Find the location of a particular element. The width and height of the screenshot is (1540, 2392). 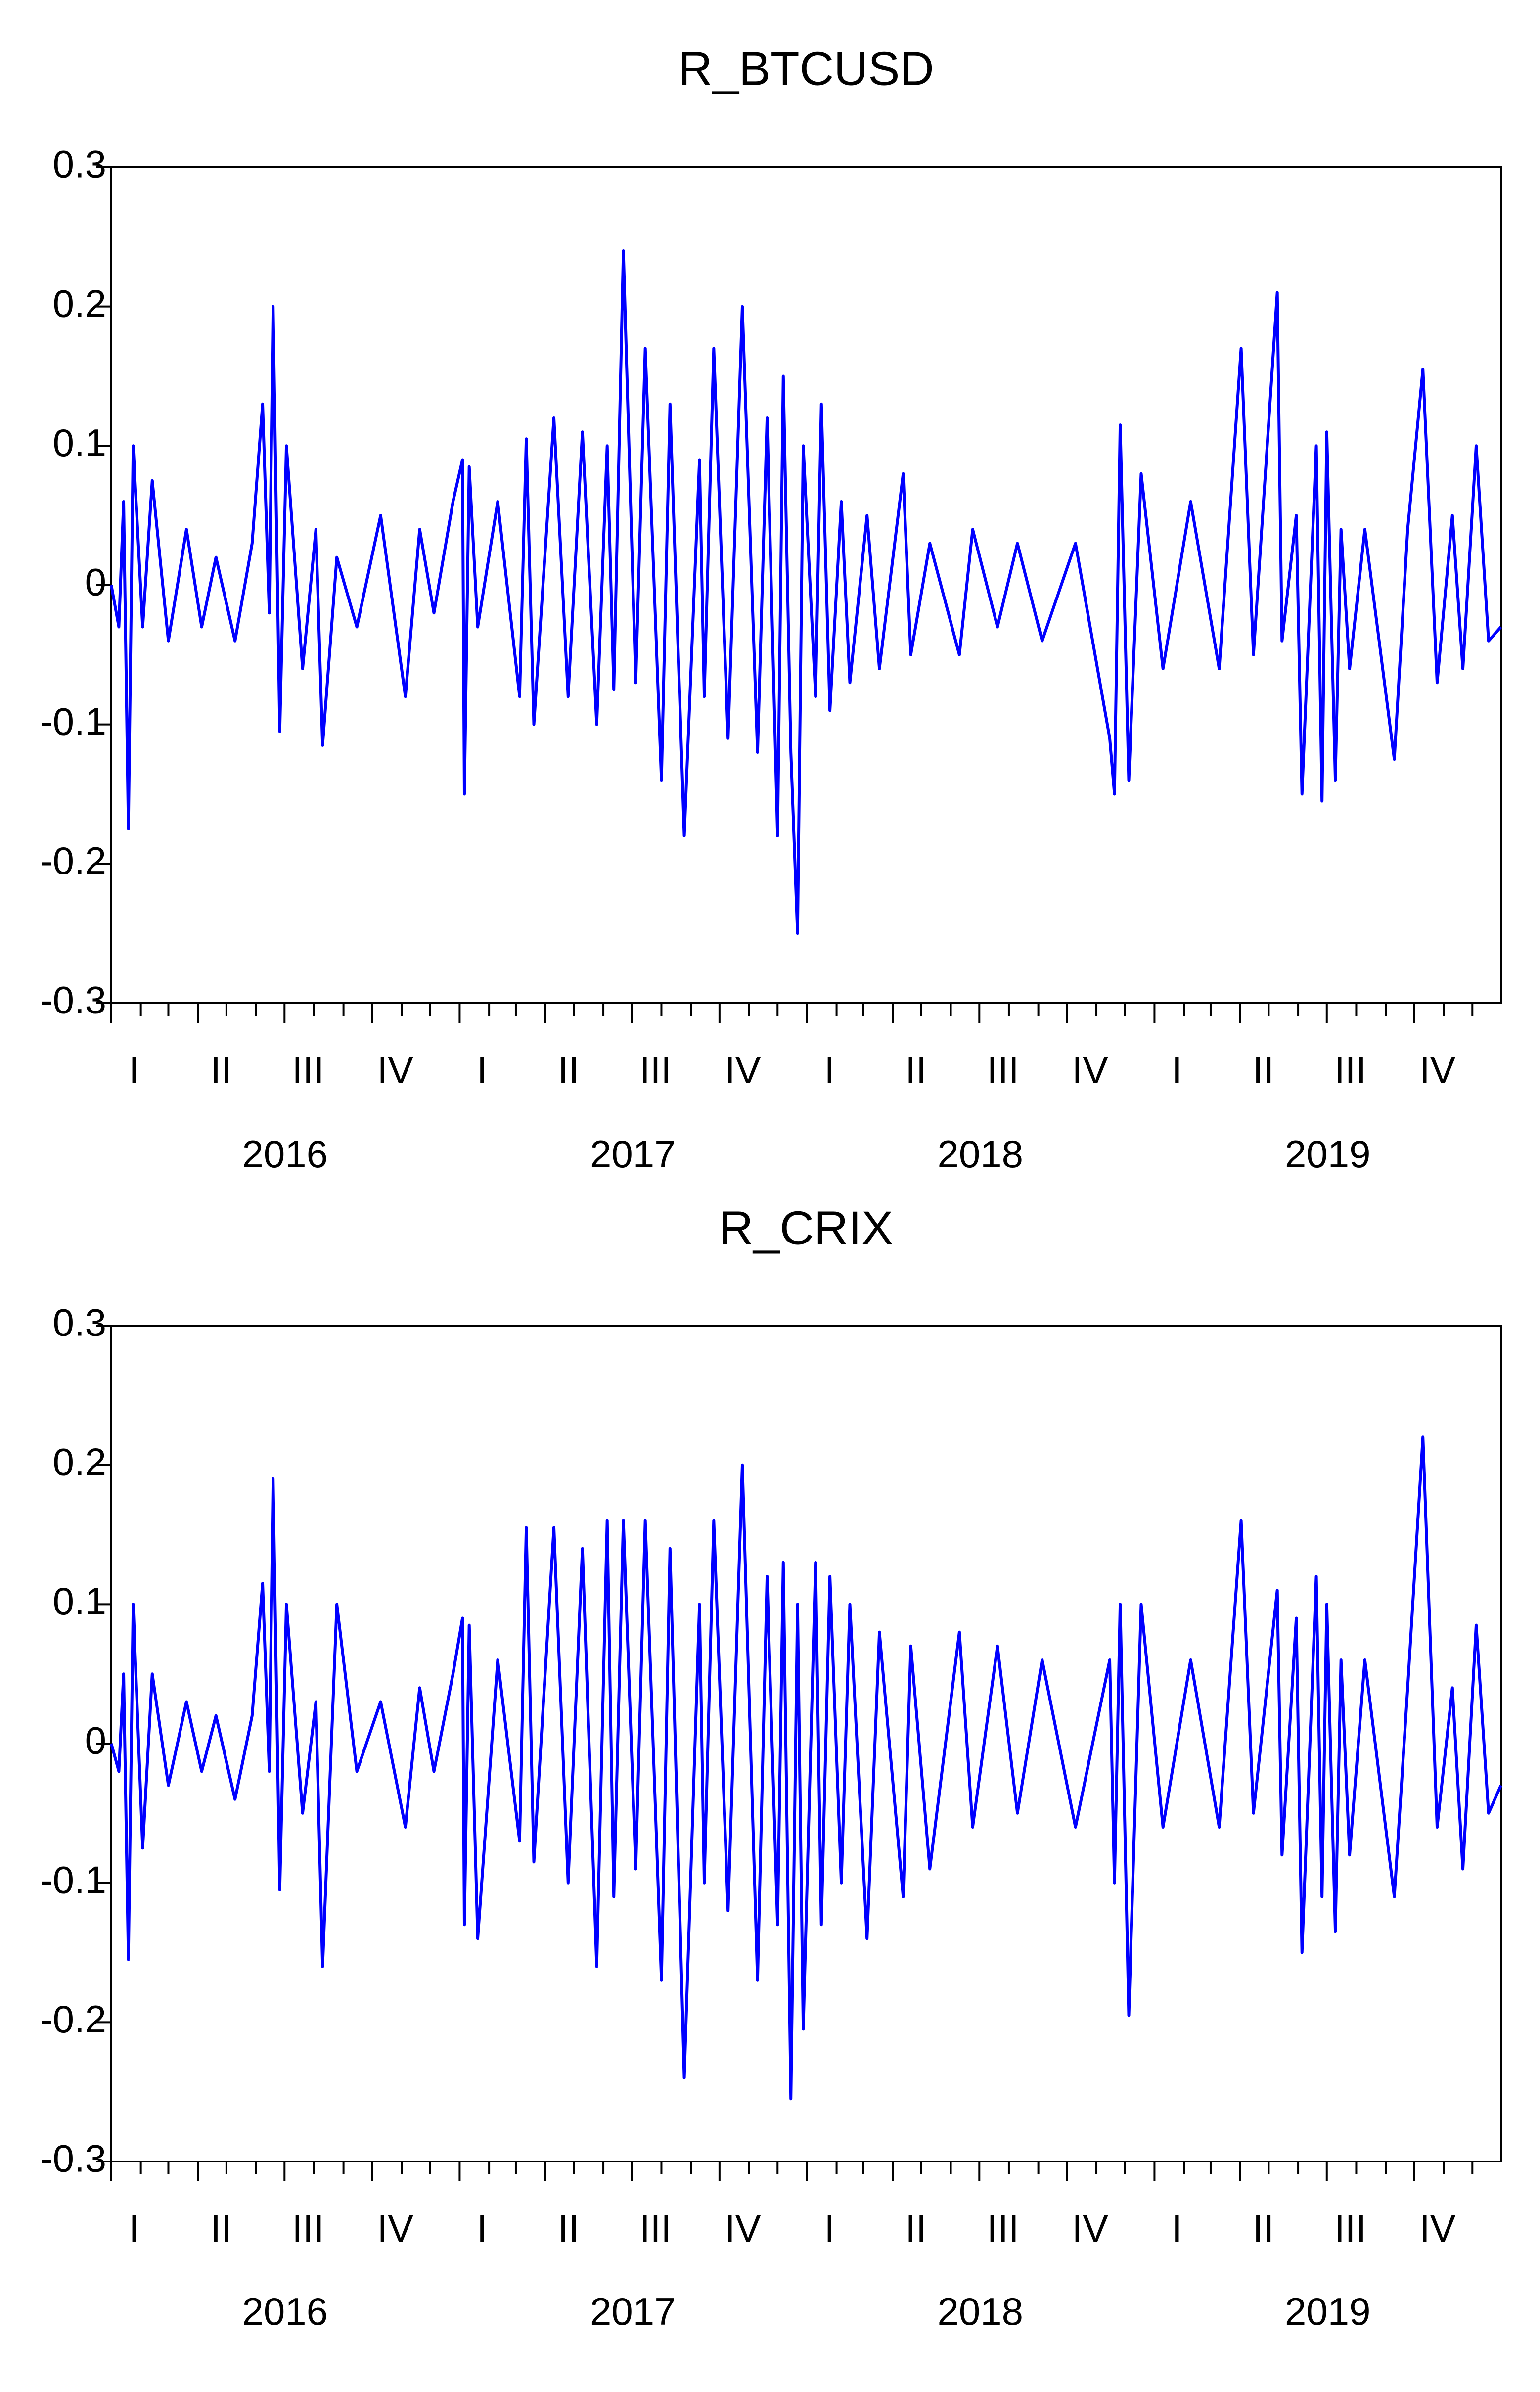

chart-title: R_CRIX is located at coordinates (806, 1228).